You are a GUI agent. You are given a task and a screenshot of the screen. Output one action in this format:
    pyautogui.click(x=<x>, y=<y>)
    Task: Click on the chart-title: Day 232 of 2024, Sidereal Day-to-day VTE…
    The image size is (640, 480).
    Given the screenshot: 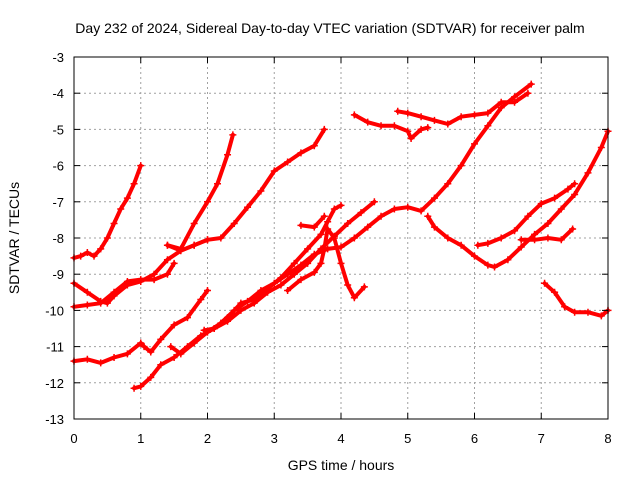 What is the action you would take?
    pyautogui.click(x=329, y=28)
    